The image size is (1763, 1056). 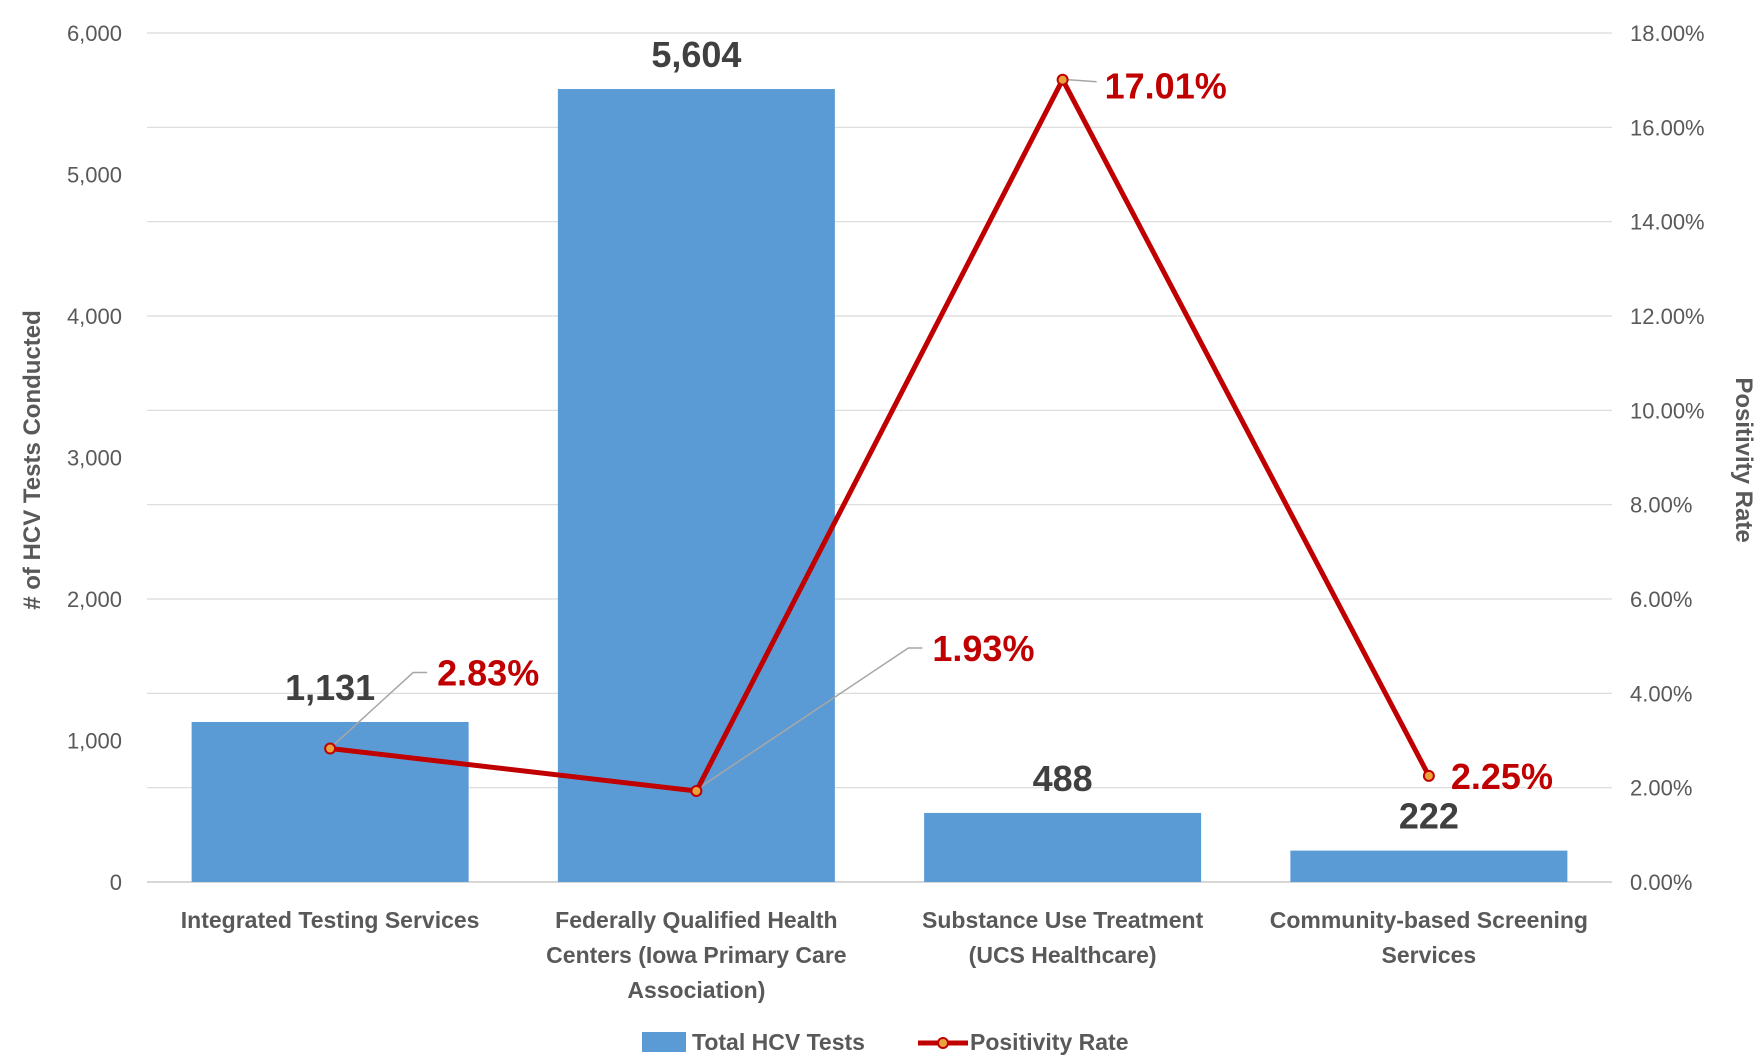 What do you see at coordinates (488, 673) in the screenshot?
I see `rate-value-label: 2.83%` at bounding box center [488, 673].